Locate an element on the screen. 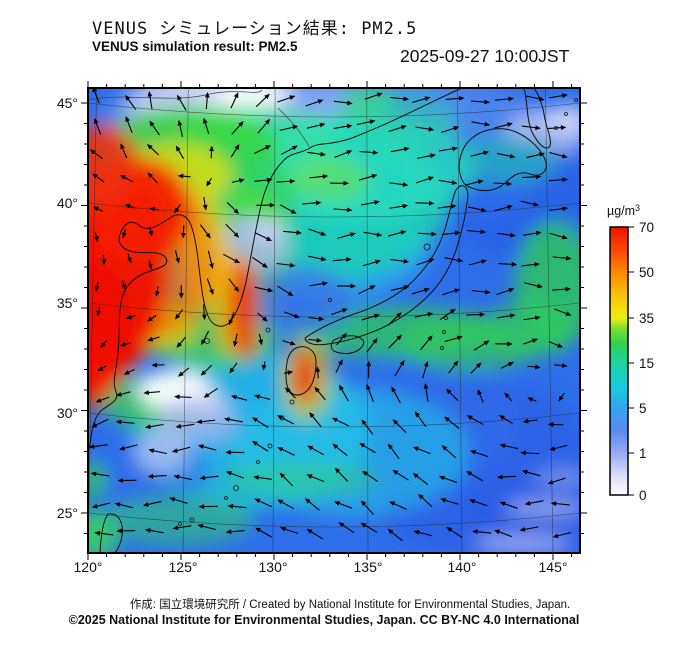 The height and width of the screenshot is (649, 700). lat-tick-label: 25° is located at coordinates (67, 513).